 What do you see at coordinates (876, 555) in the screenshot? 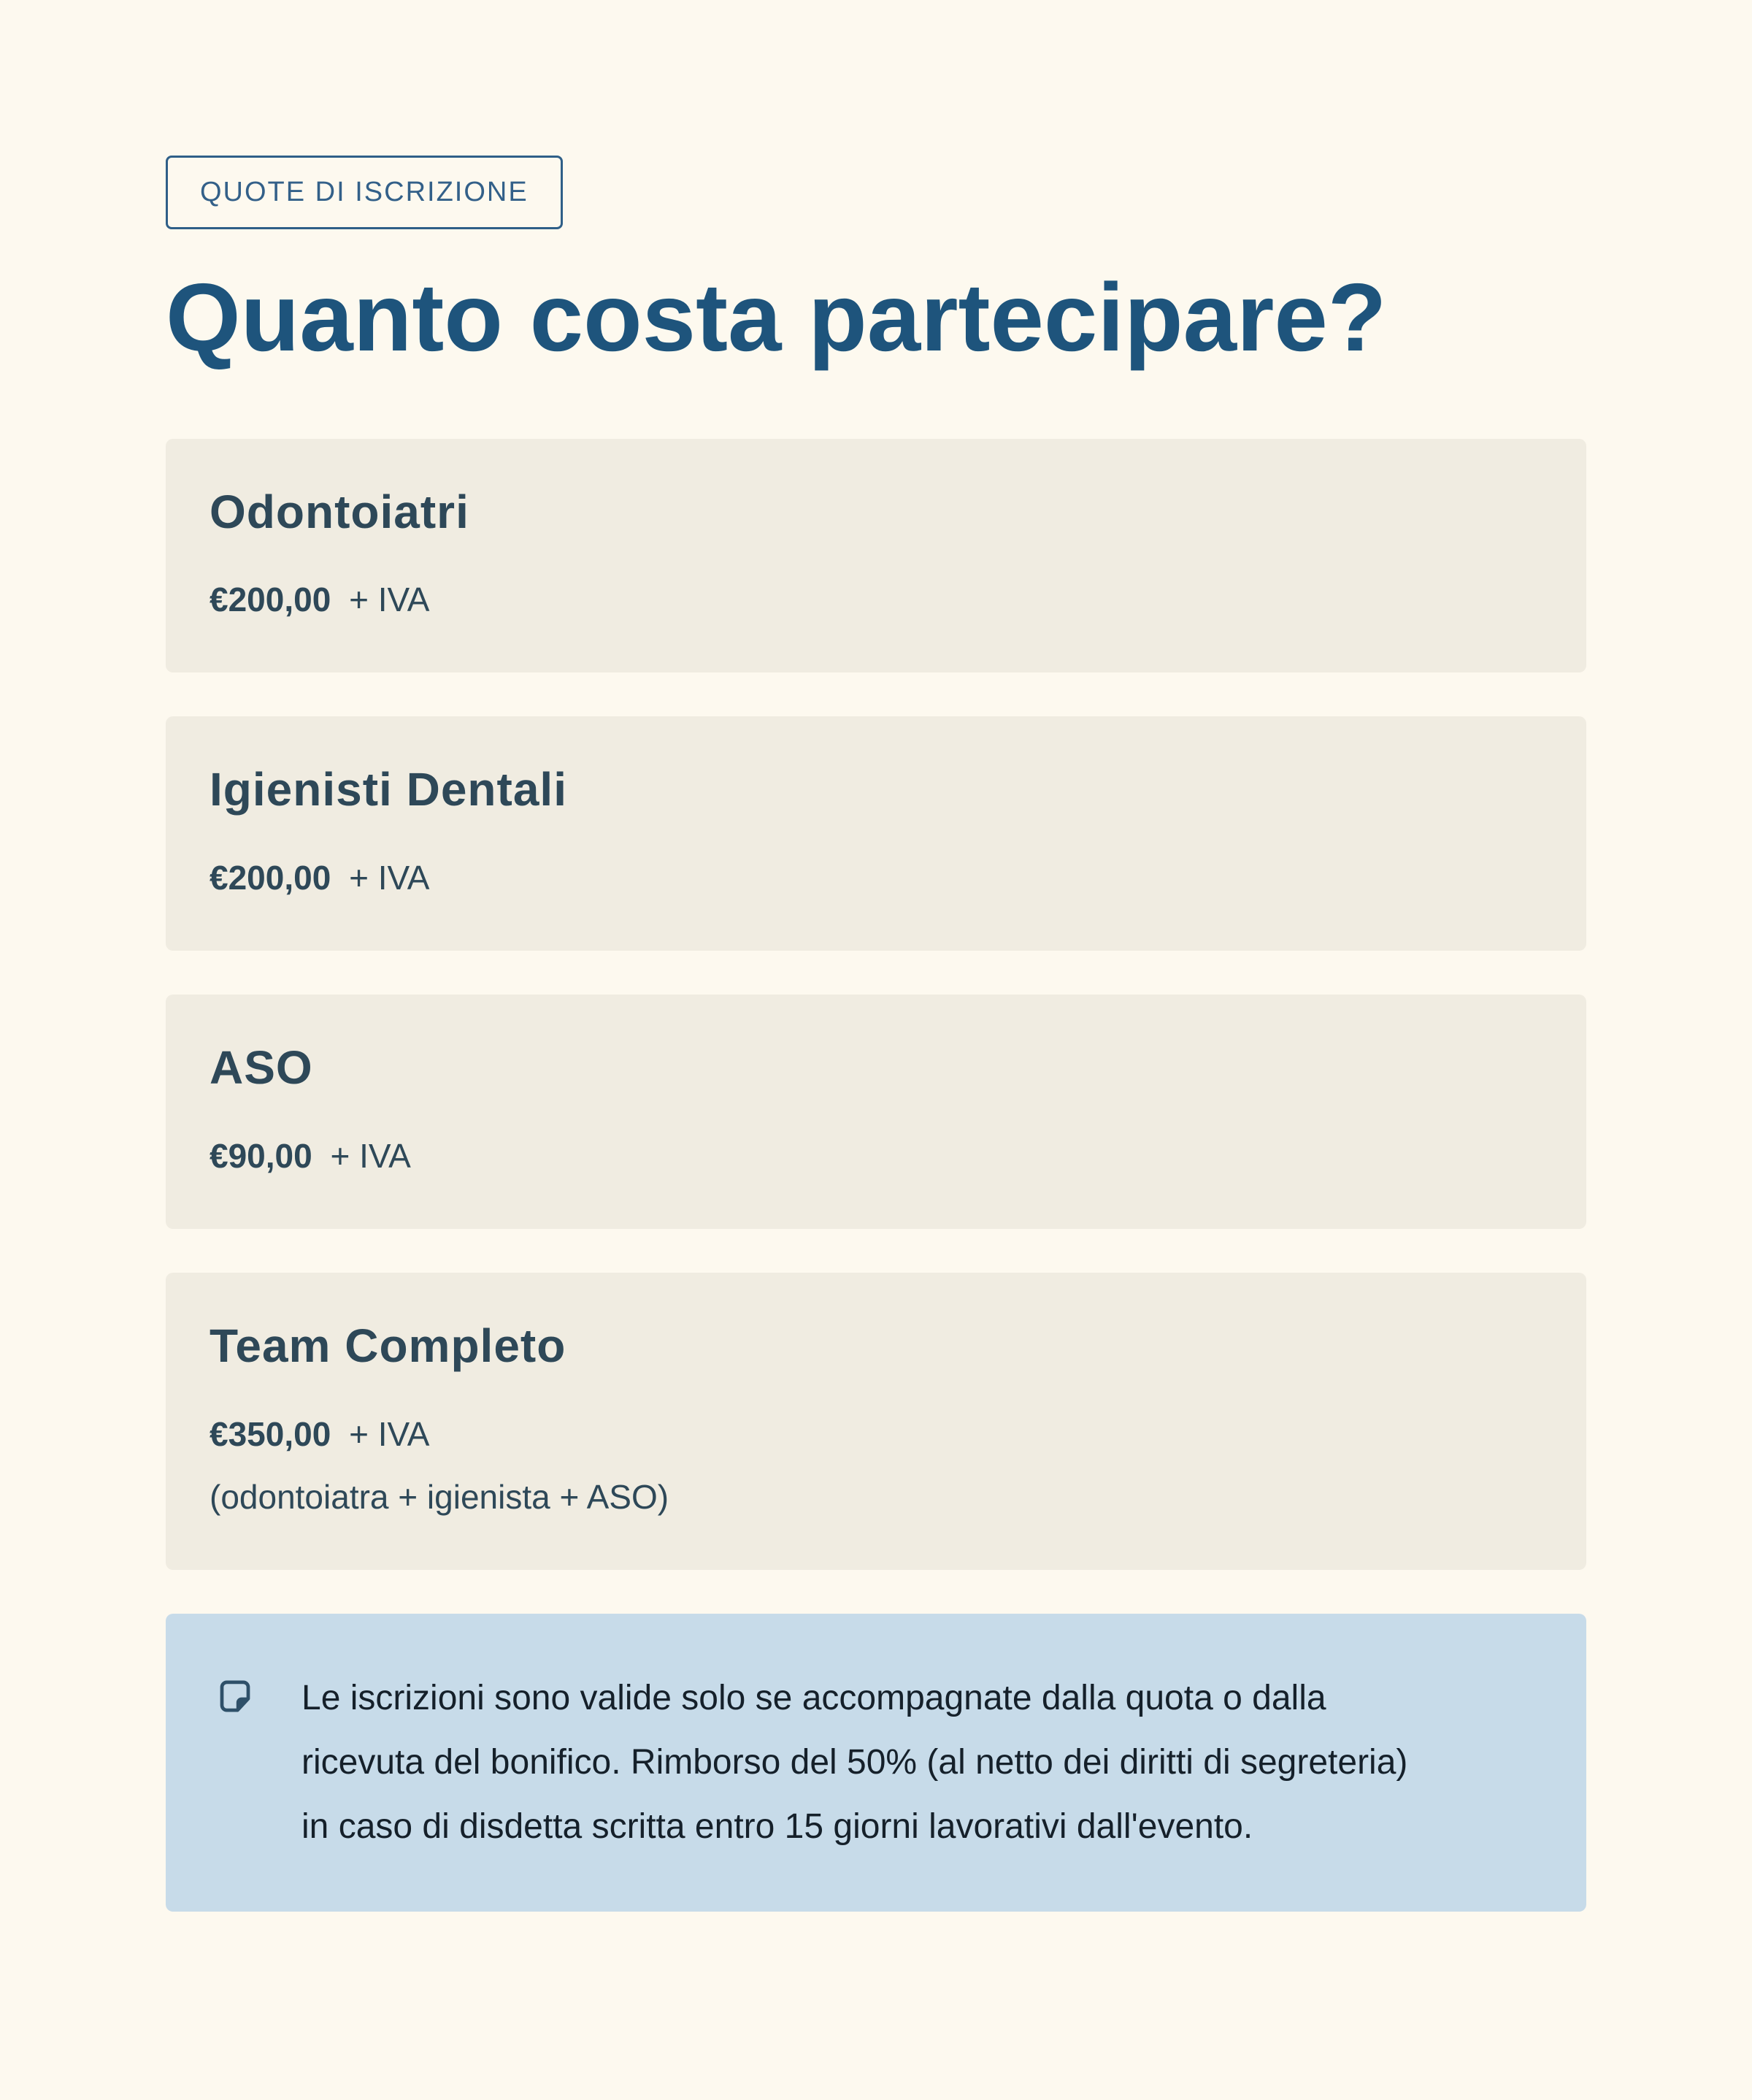
I see `pricing-card-odontoiatri: Odontoiatri €200,00 + IVA` at bounding box center [876, 555].